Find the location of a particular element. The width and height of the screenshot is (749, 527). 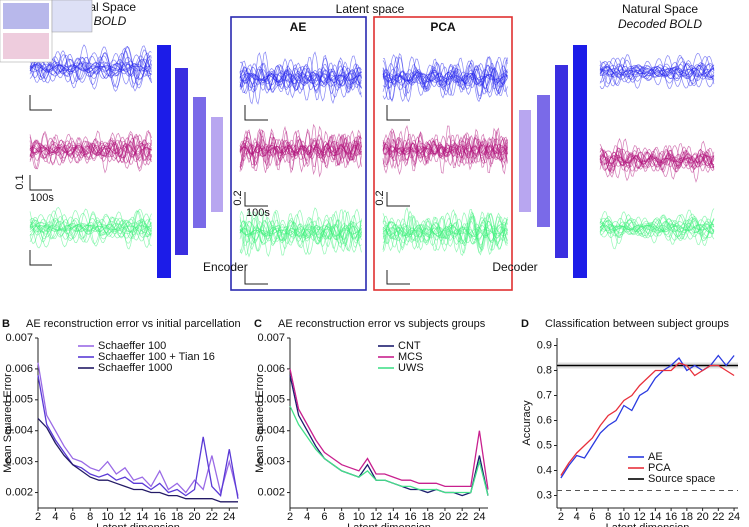

legend-label: PCA is located at coordinates (659, 468).